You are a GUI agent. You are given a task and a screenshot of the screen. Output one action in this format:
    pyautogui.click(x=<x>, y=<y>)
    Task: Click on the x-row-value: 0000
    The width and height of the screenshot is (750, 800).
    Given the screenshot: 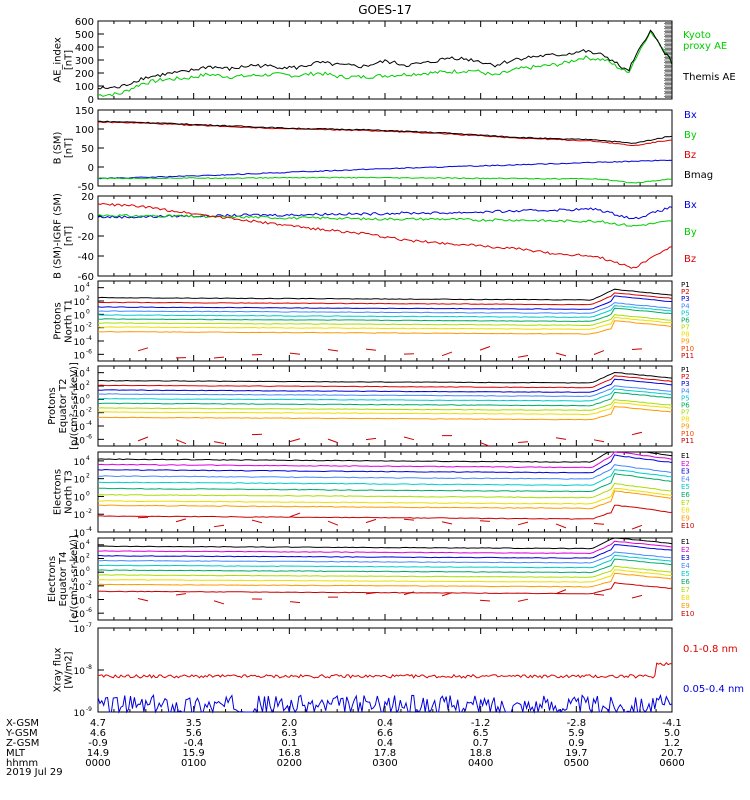 What is the action you would take?
    pyautogui.click(x=97, y=763)
    